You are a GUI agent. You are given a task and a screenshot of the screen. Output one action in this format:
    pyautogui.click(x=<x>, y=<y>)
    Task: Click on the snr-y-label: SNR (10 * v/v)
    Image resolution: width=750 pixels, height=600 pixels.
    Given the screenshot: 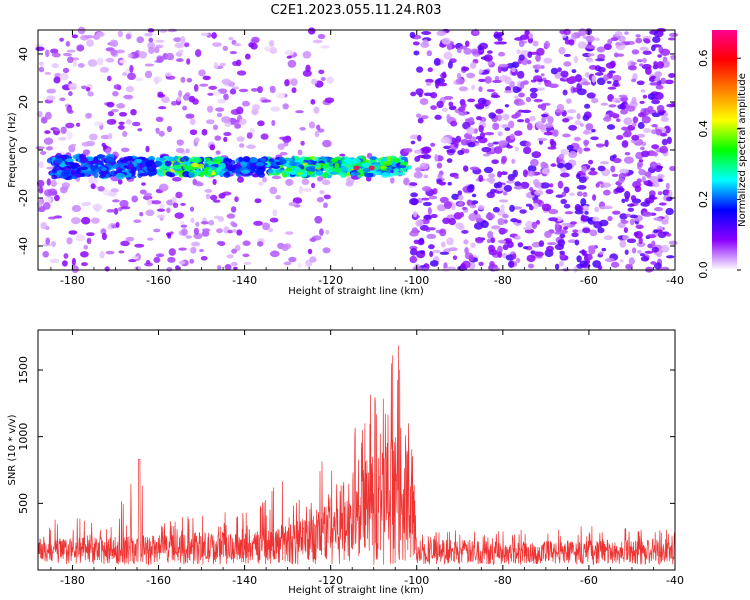 What is the action you would take?
    pyautogui.click(x=12, y=449)
    